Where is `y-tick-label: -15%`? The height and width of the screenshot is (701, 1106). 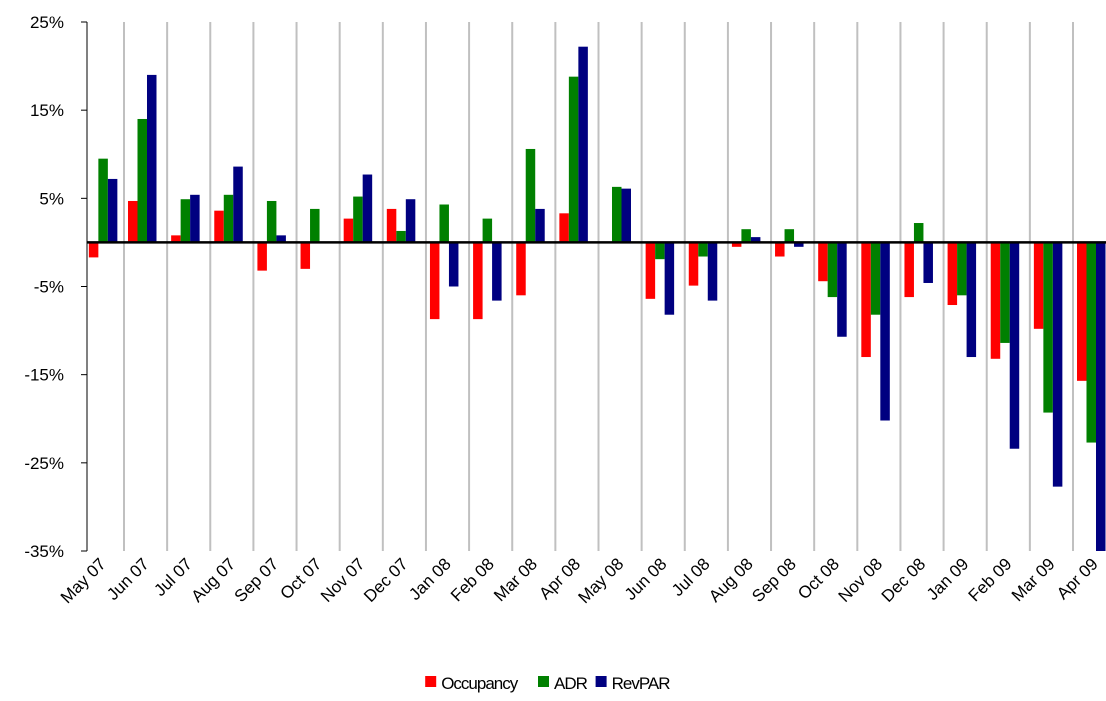 y-tick-label: -15% is located at coordinates (44, 375).